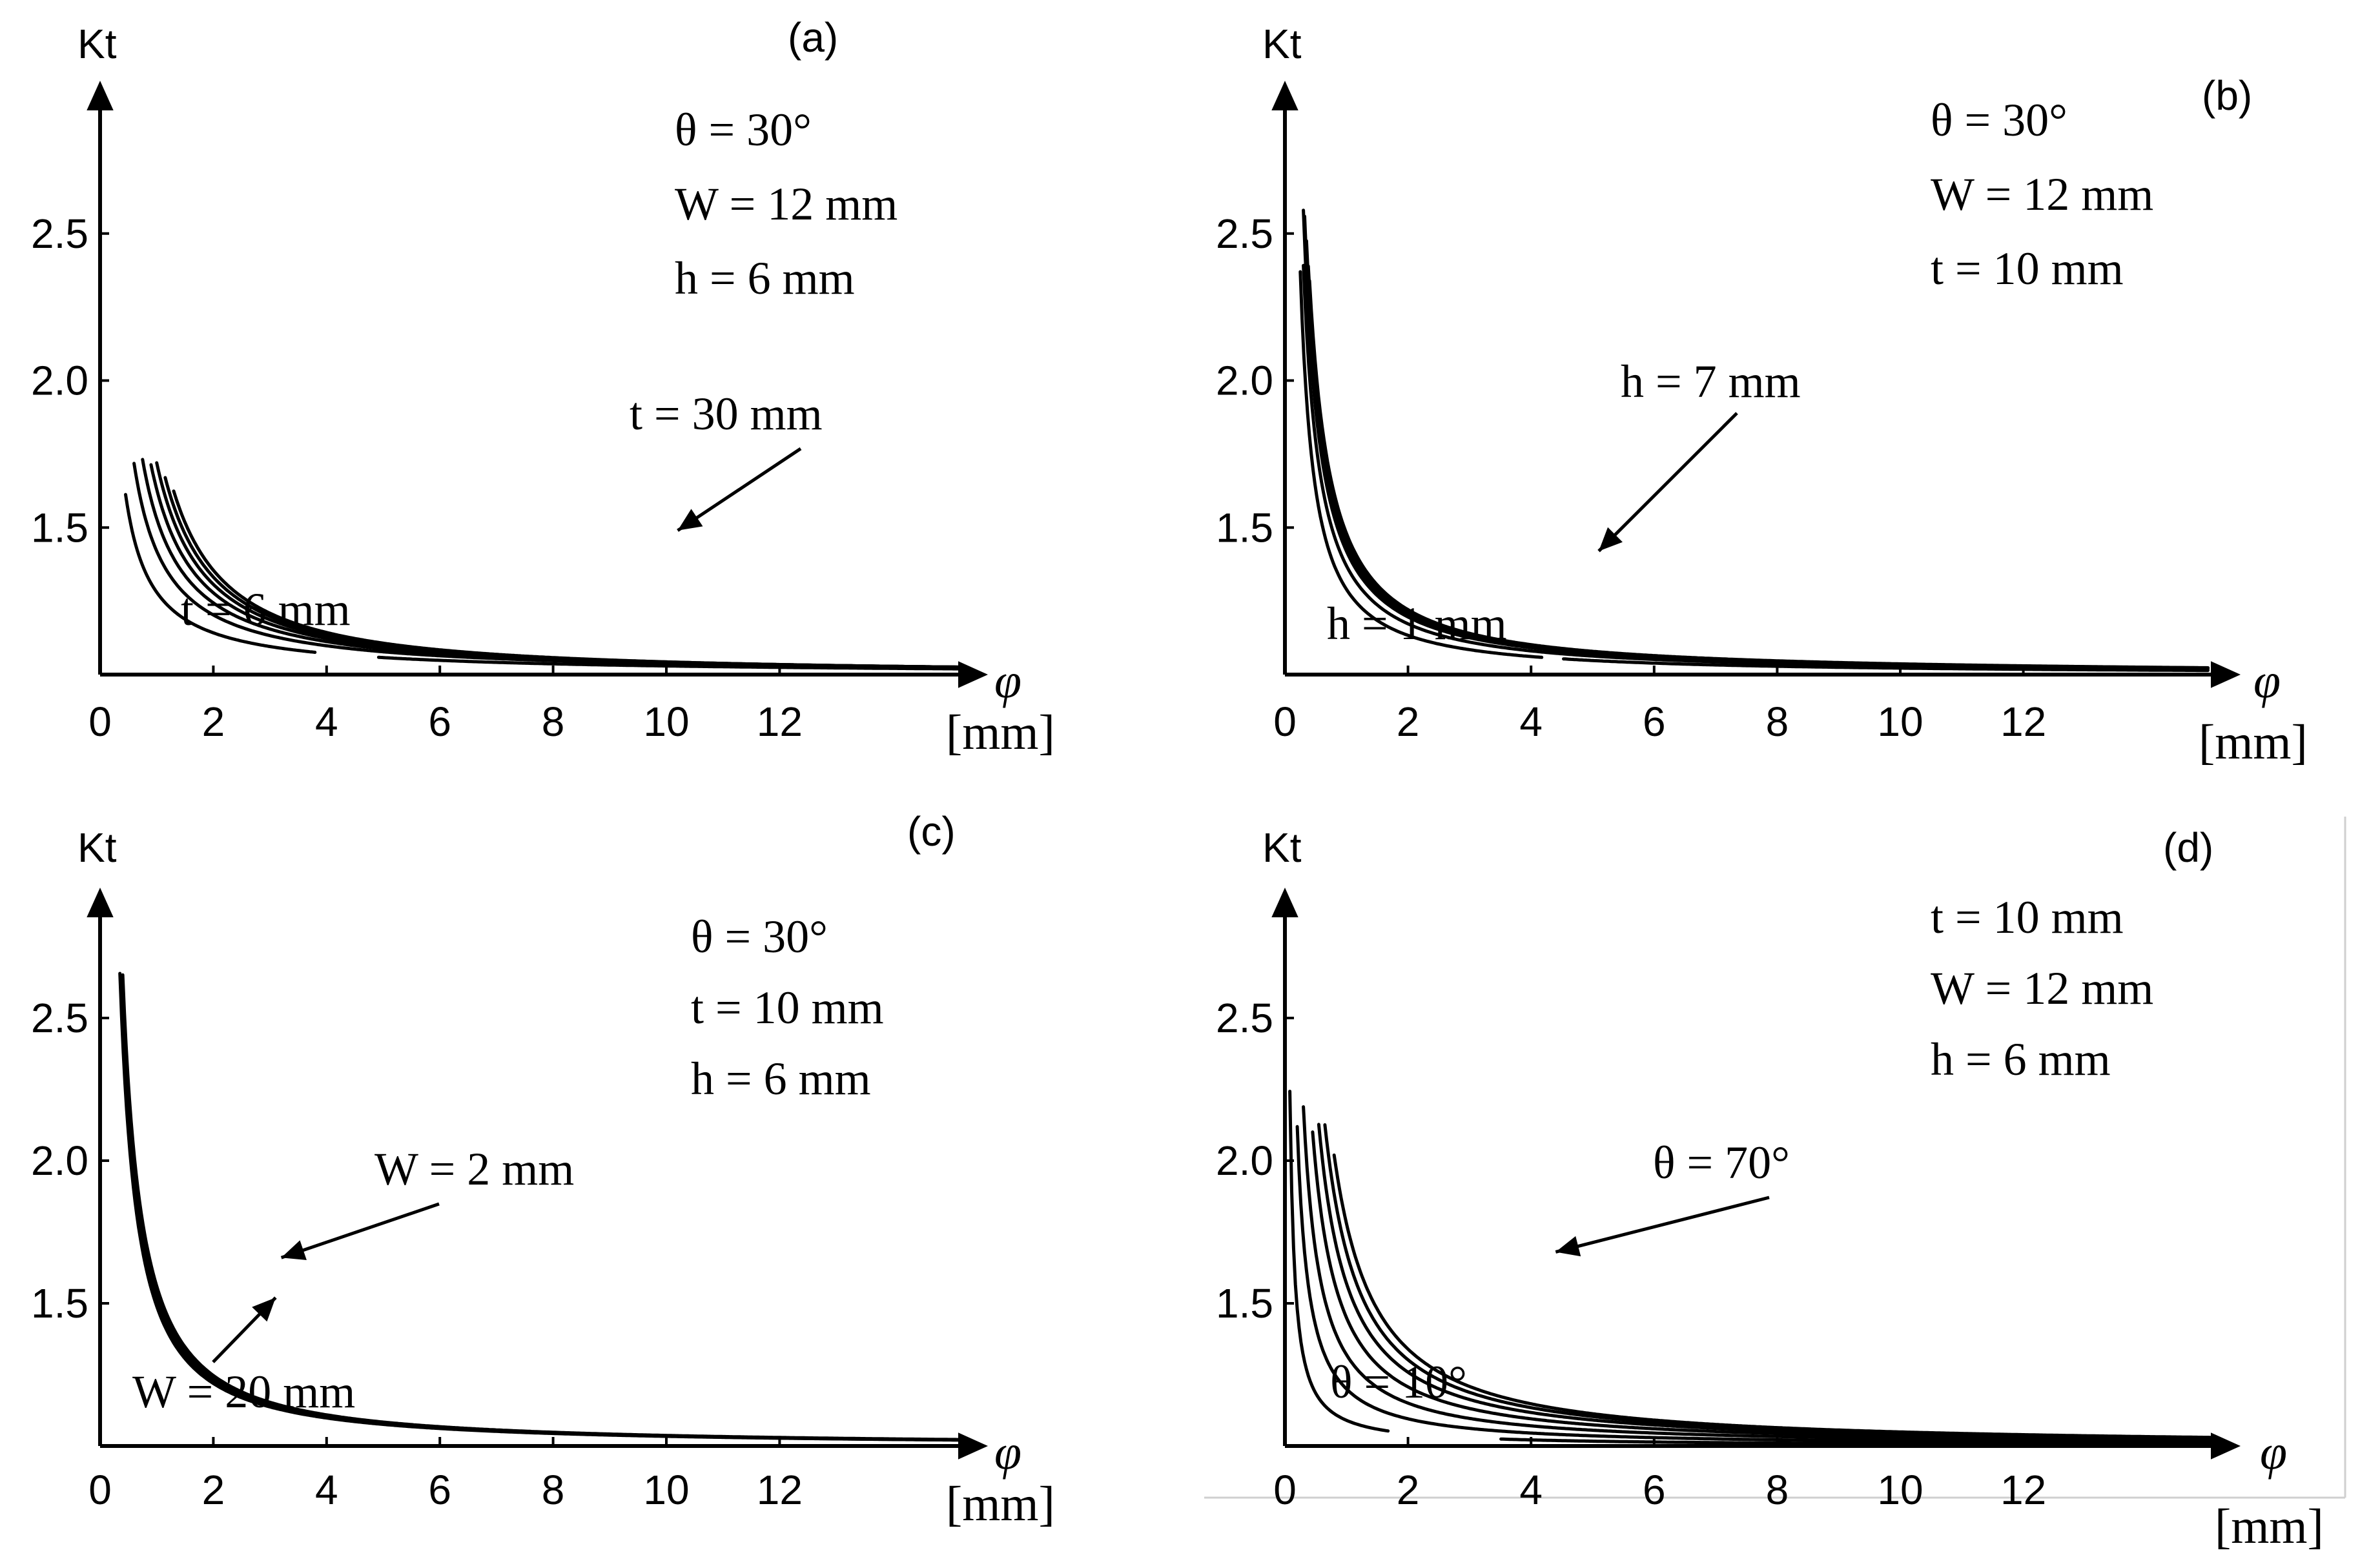 This screenshot has height=1568, width=2360. I want to click on panel-label: (b), so click(2227, 95).